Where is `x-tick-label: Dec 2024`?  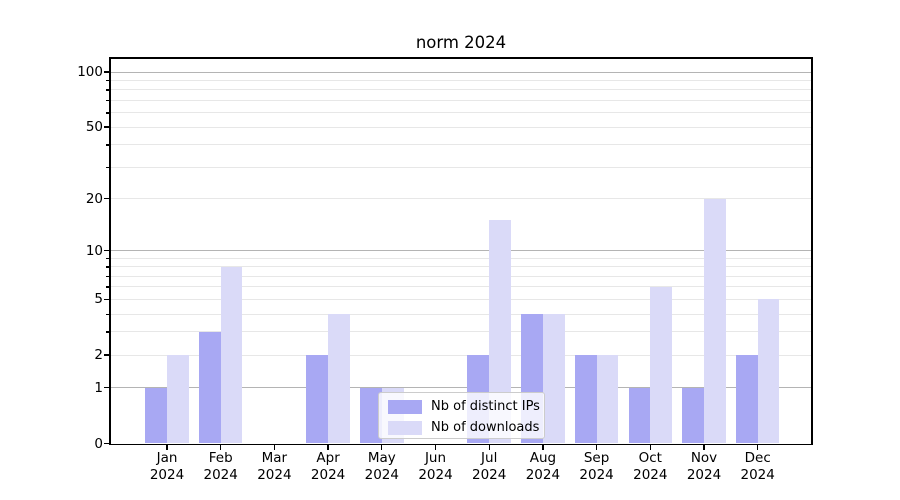
x-tick-label: Dec 2024 is located at coordinates (757, 466).